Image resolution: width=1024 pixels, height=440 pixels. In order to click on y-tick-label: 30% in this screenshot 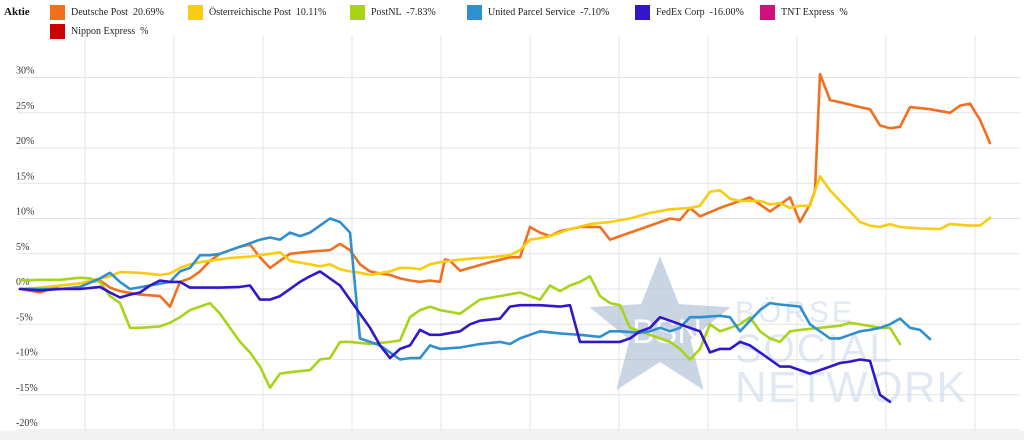, I will do `click(25, 71)`.